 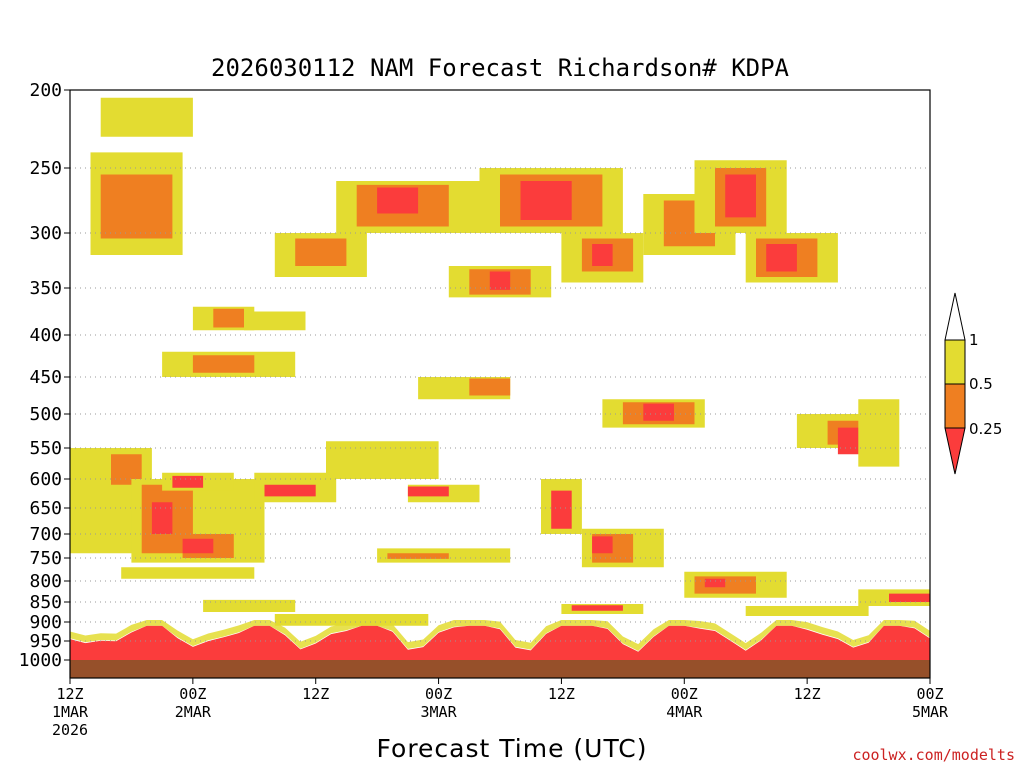 What do you see at coordinates (684, 712) in the screenshot?
I see `x-tick-label: 4MAR` at bounding box center [684, 712].